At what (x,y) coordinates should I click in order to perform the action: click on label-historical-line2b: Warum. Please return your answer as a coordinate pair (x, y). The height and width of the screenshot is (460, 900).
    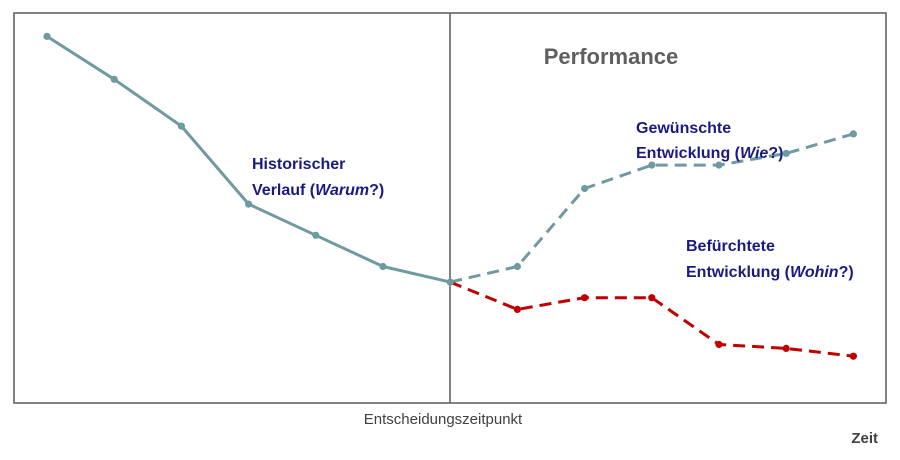
    Looking at the image, I should click on (342, 190).